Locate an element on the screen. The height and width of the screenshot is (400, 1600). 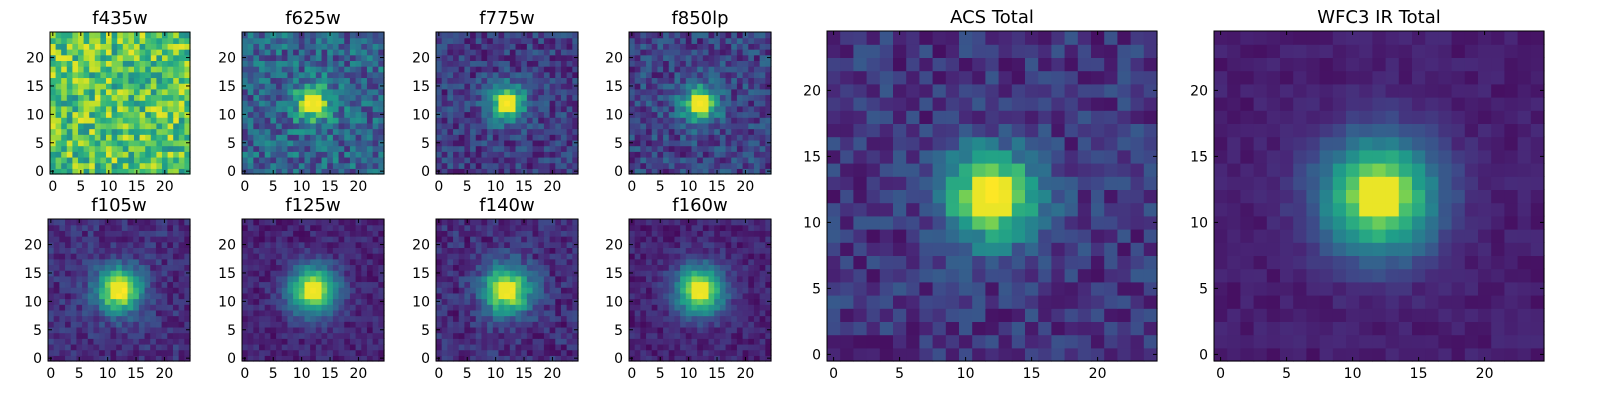
x-tick-label: 15 is located at coordinates (330, 187).